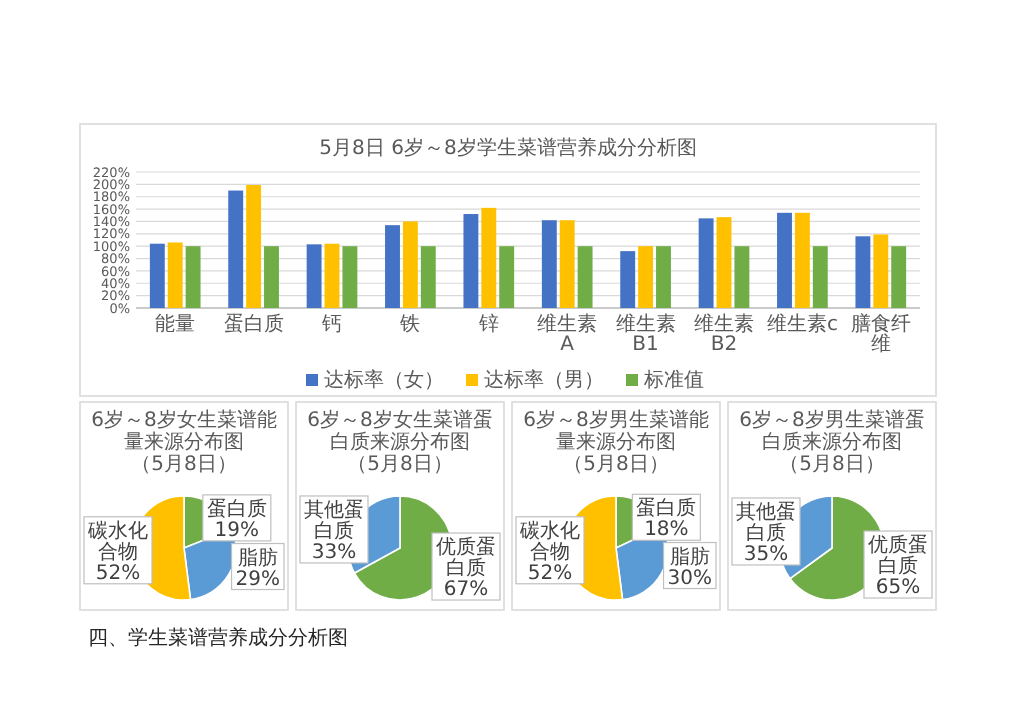 The width and height of the screenshot is (1016, 718). I want to click on chart-title: 6岁～8岁女生菜谱能量来源分布图, so click(184, 431).